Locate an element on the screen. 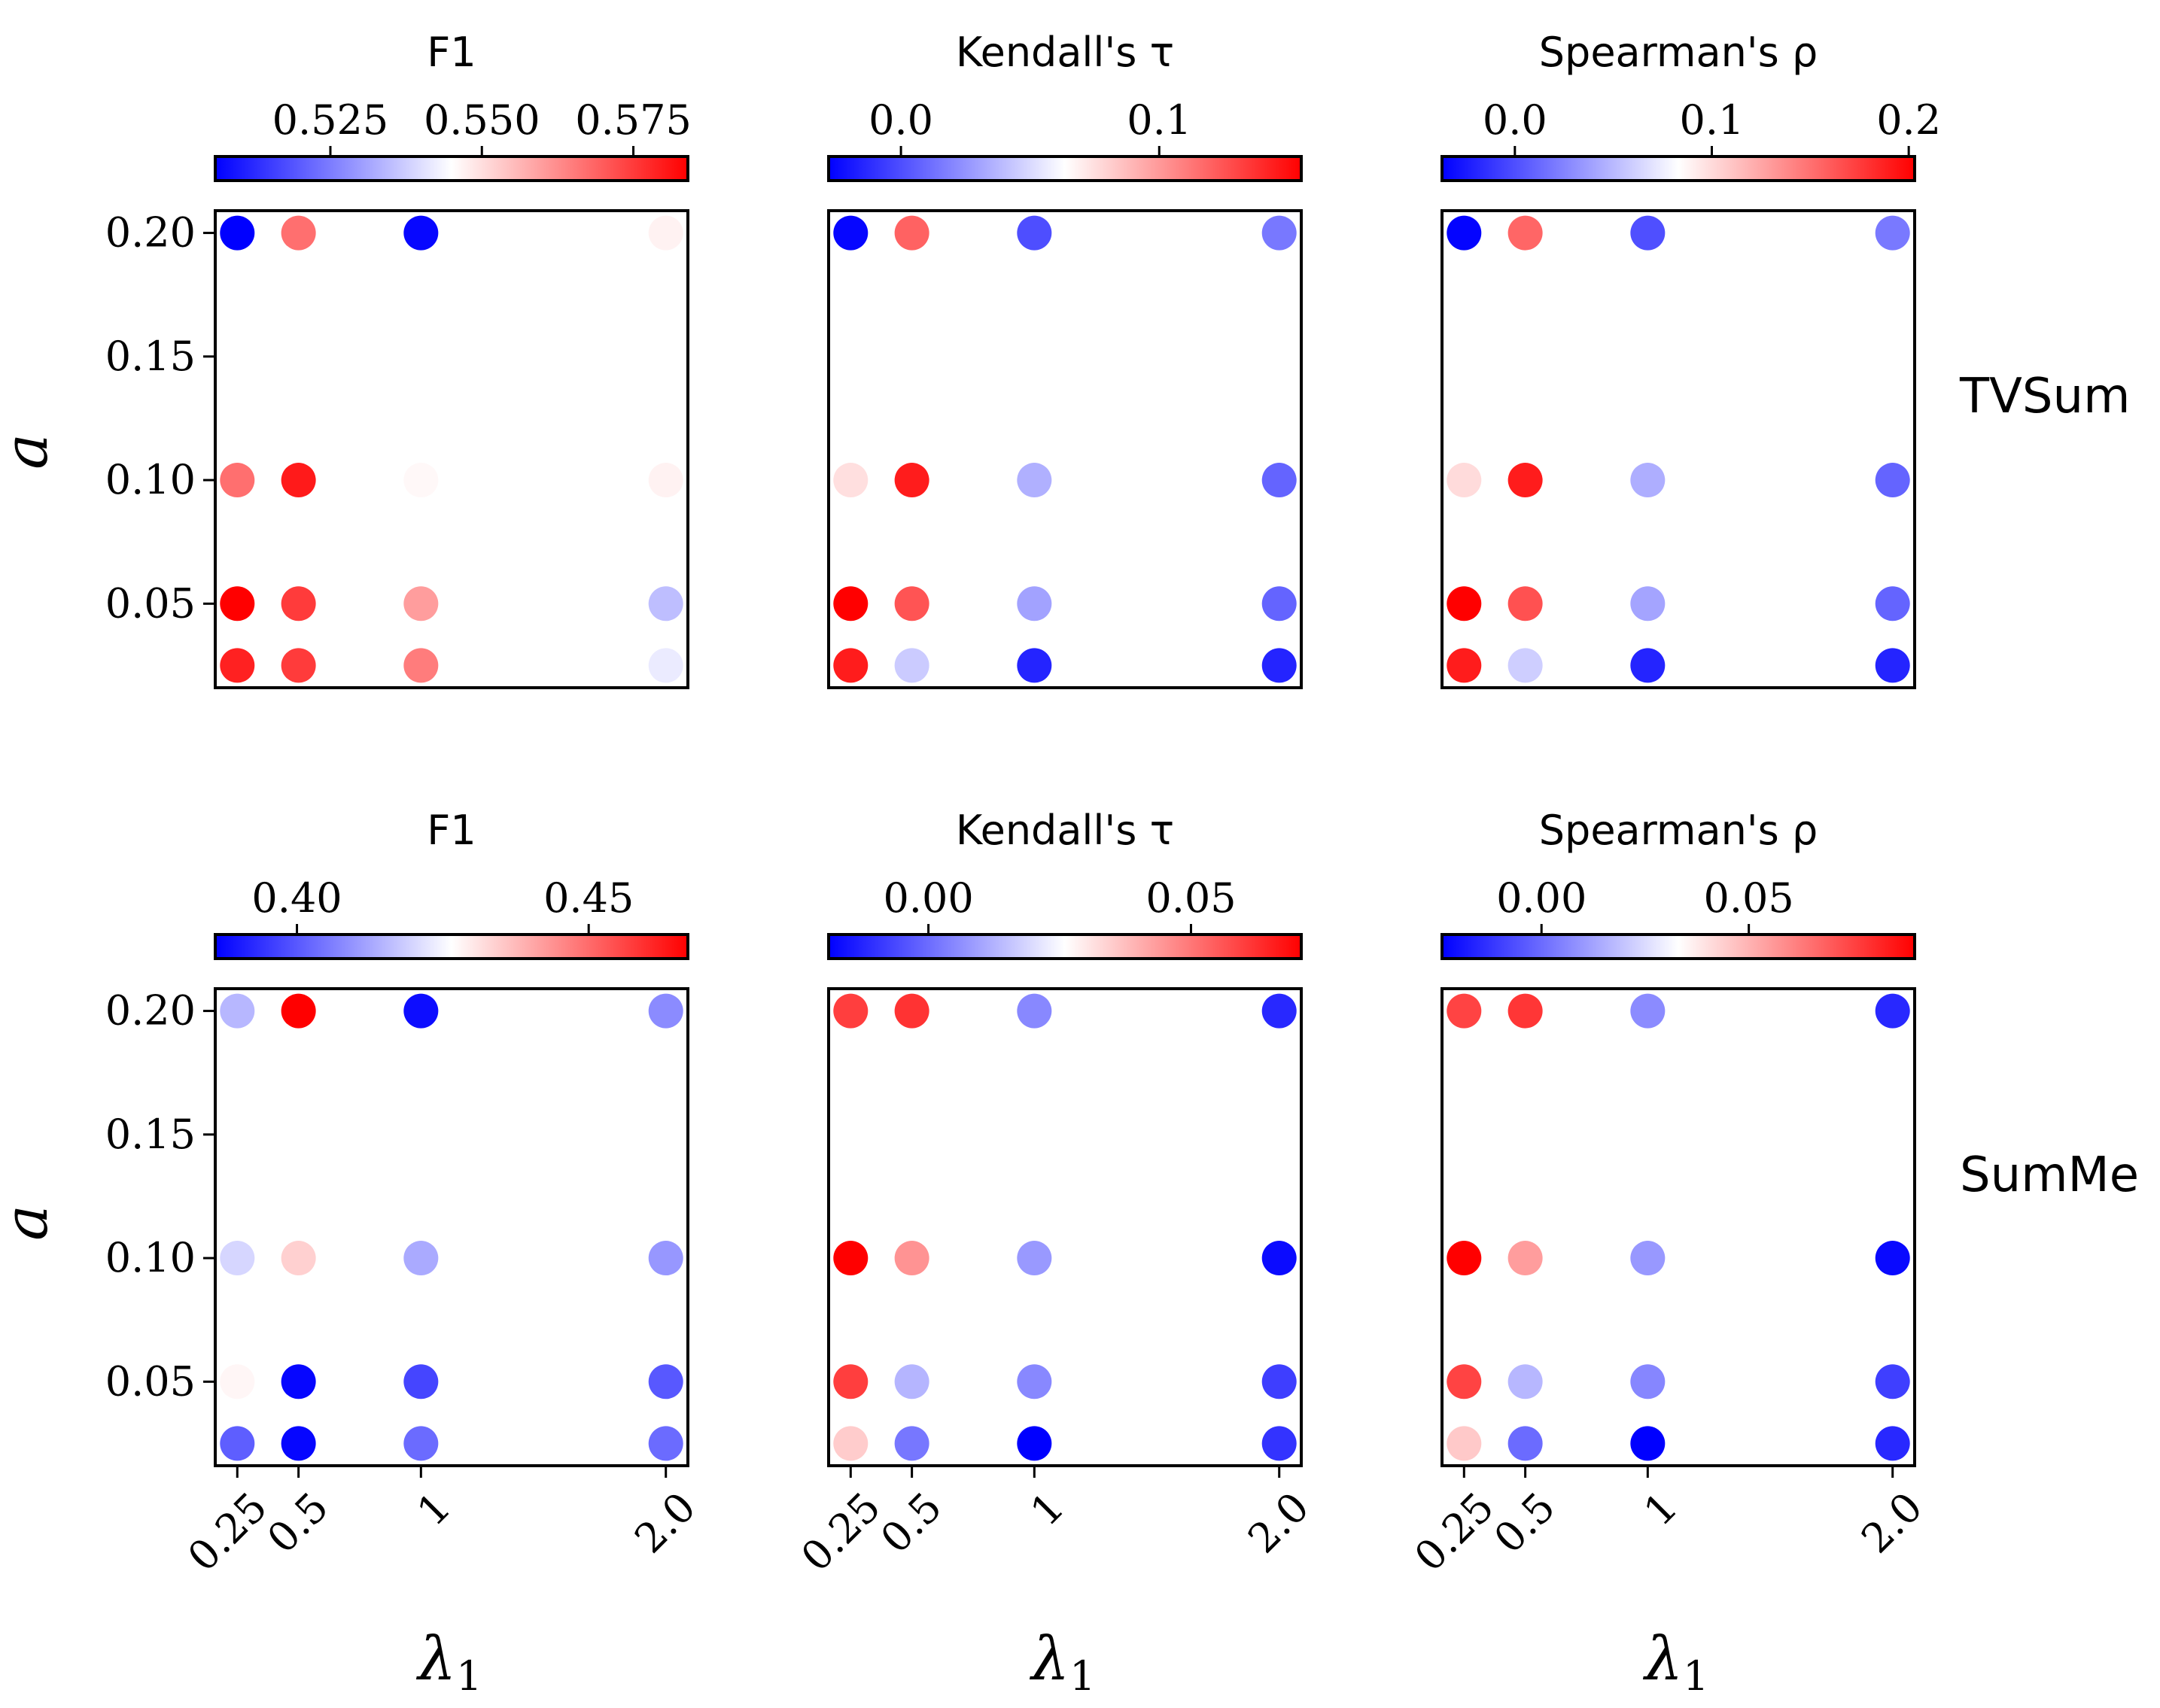 The image size is (2160, 1708). row-label-tvsum: TVSum is located at coordinates (2044, 397).